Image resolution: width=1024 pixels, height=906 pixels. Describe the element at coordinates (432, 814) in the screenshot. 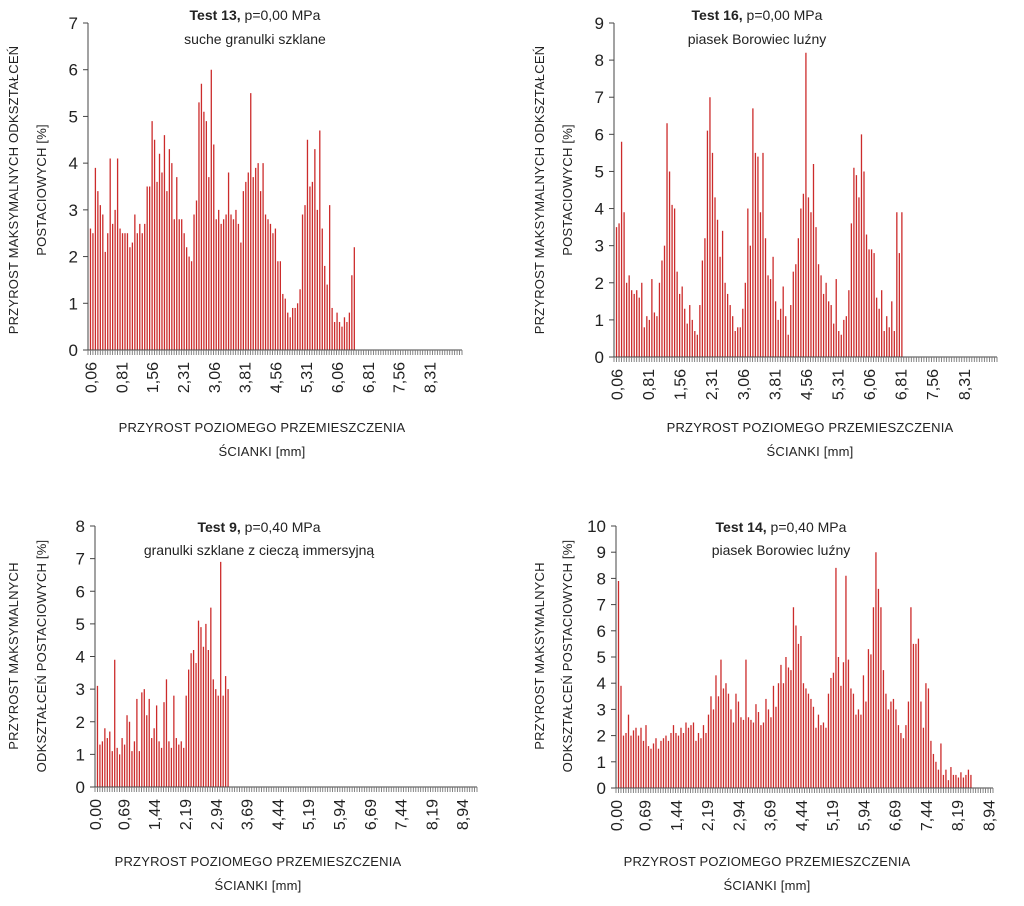

I see `x-tick-label: 8,19` at that location.